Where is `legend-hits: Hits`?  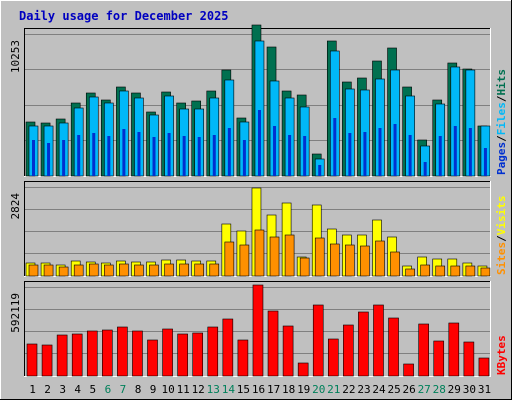 legend-hits: Hits is located at coordinates (501, 82).